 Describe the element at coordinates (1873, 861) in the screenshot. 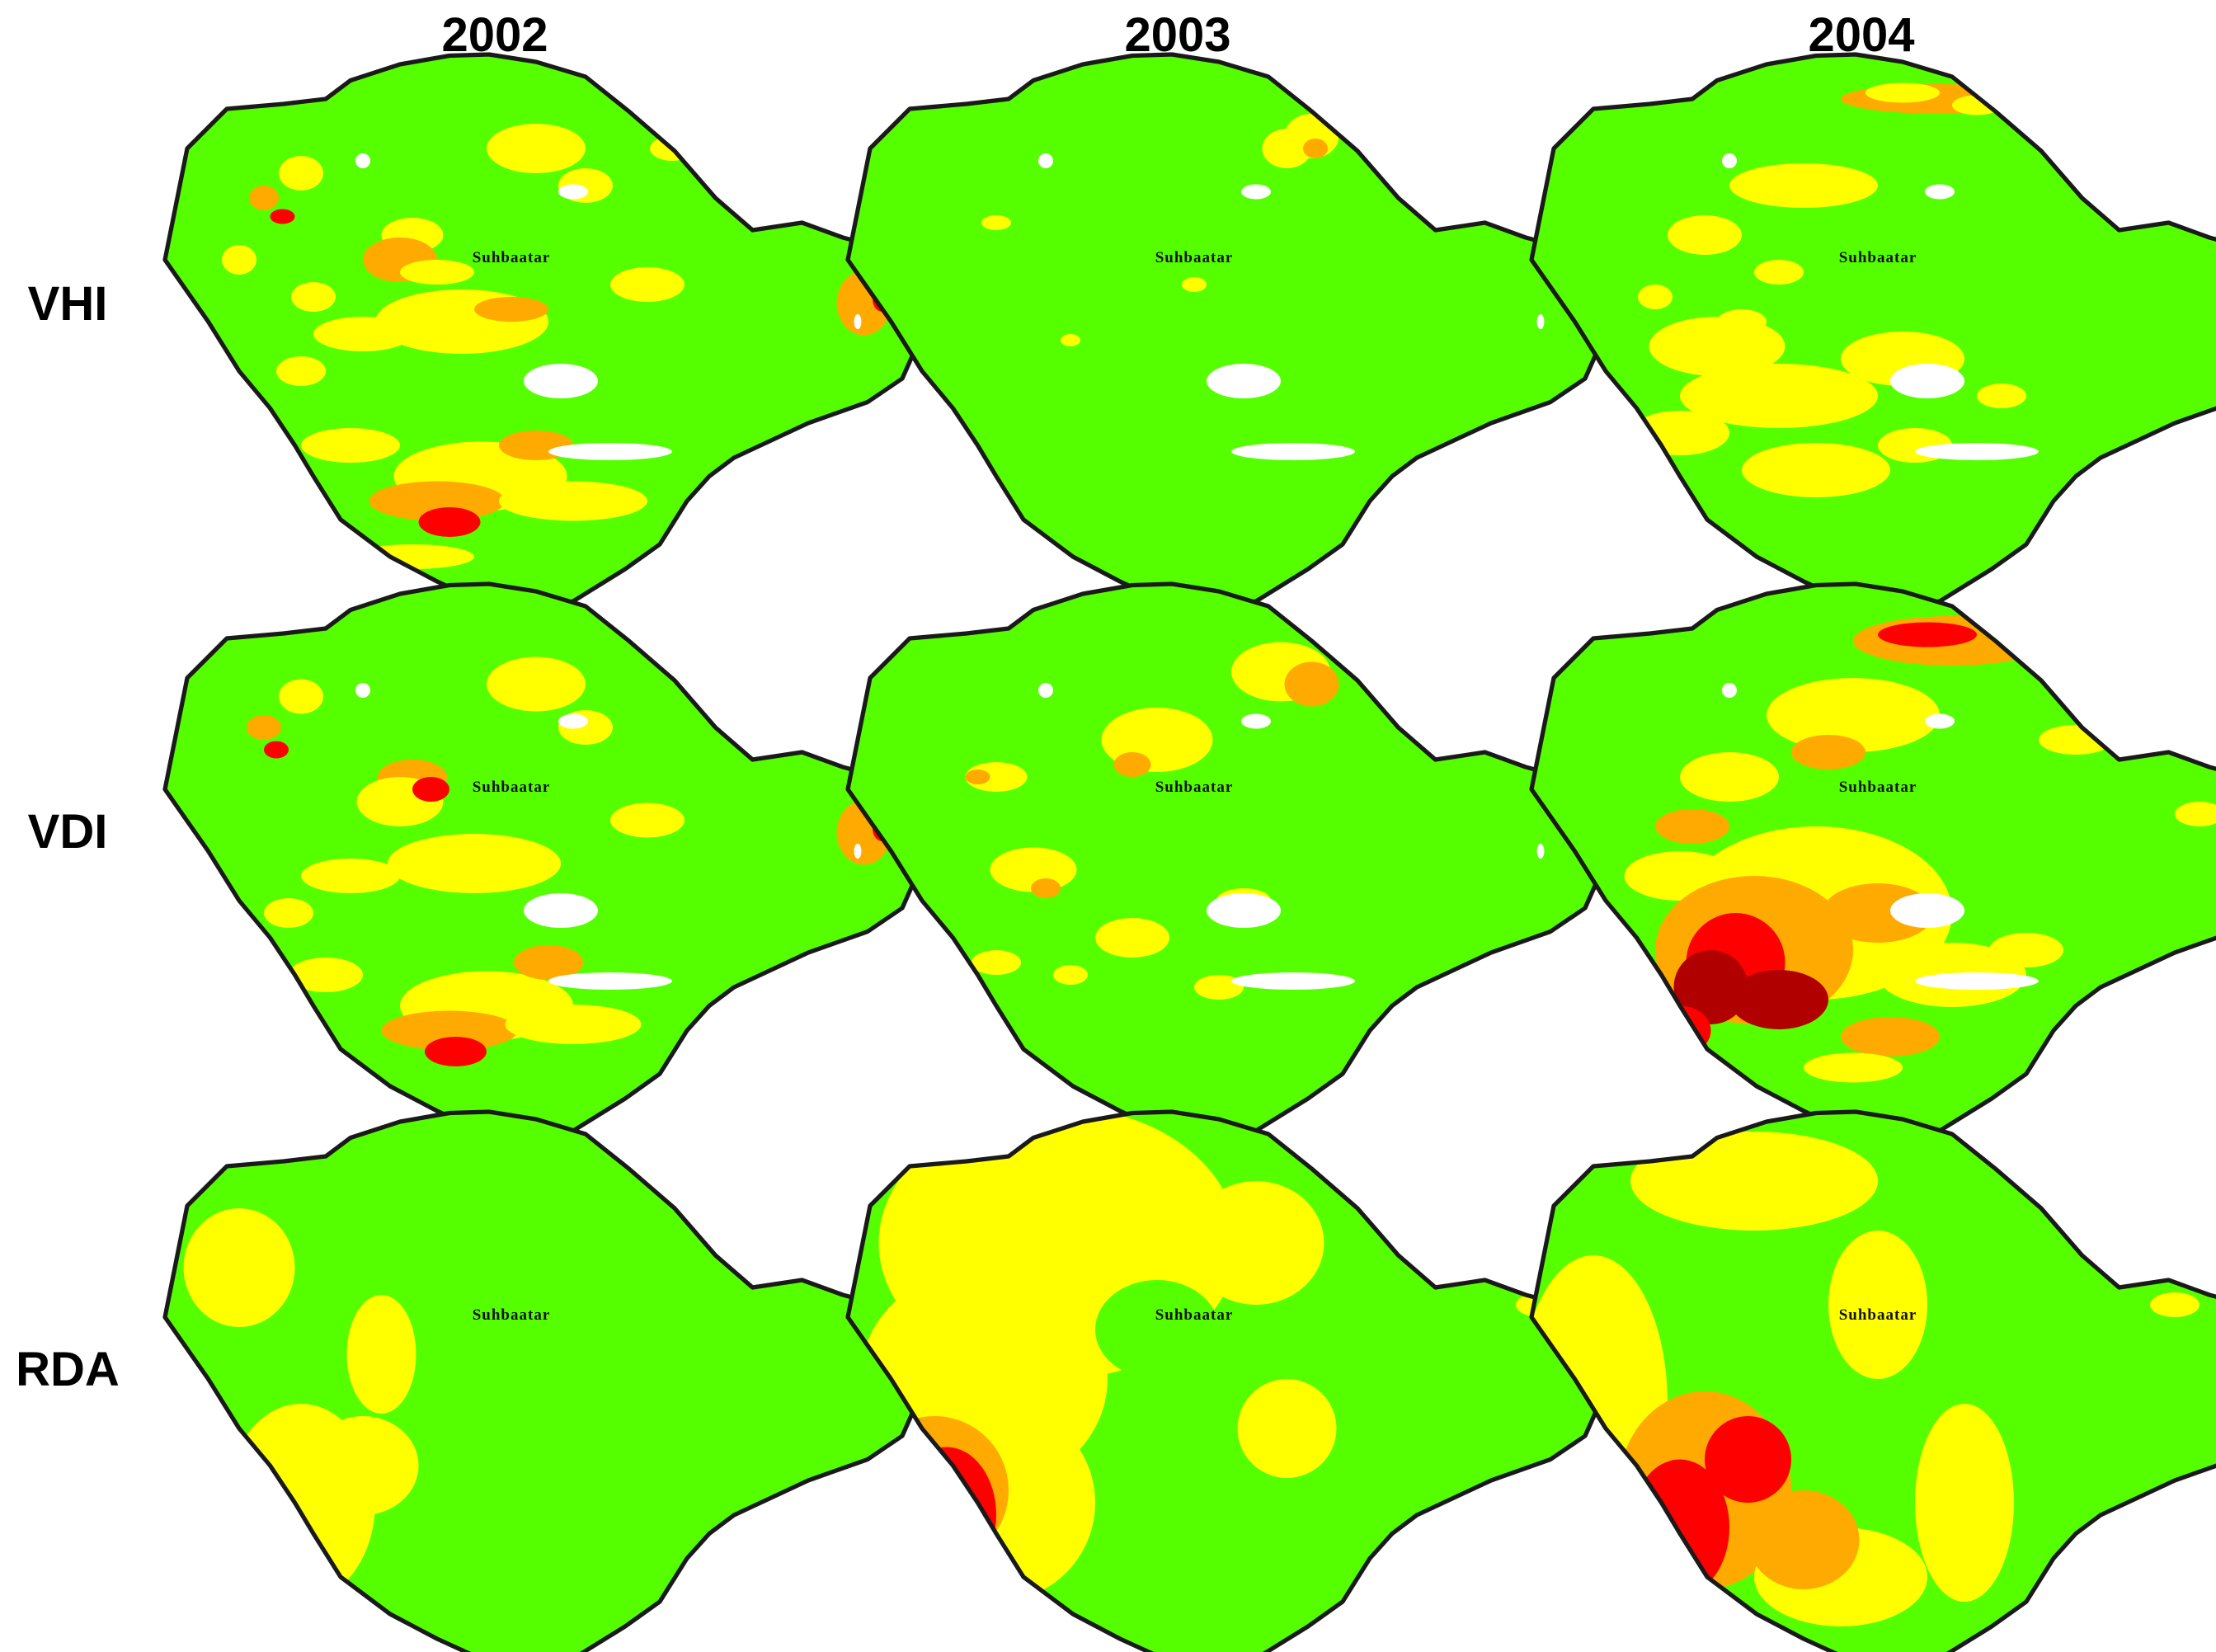

I see `map-panel-vdi-2004: Suhbaatar` at that location.